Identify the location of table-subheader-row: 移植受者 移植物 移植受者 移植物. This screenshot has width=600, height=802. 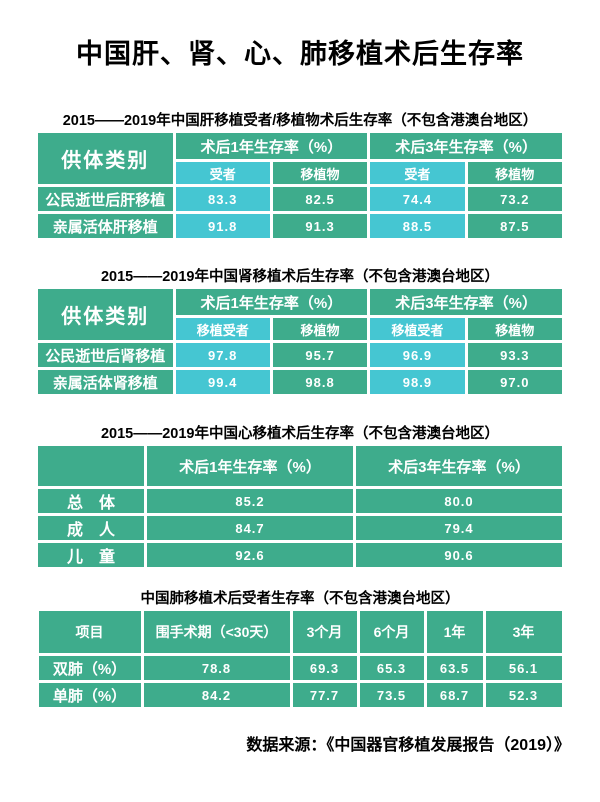
(300, 329).